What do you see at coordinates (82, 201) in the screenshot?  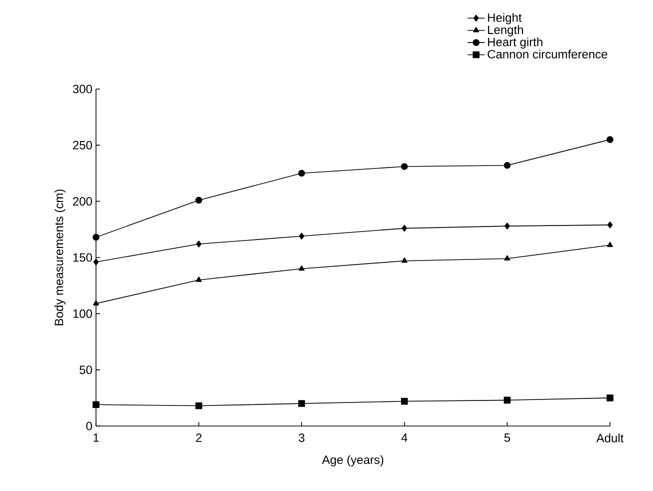 I see `y-tick-label: 200` at bounding box center [82, 201].